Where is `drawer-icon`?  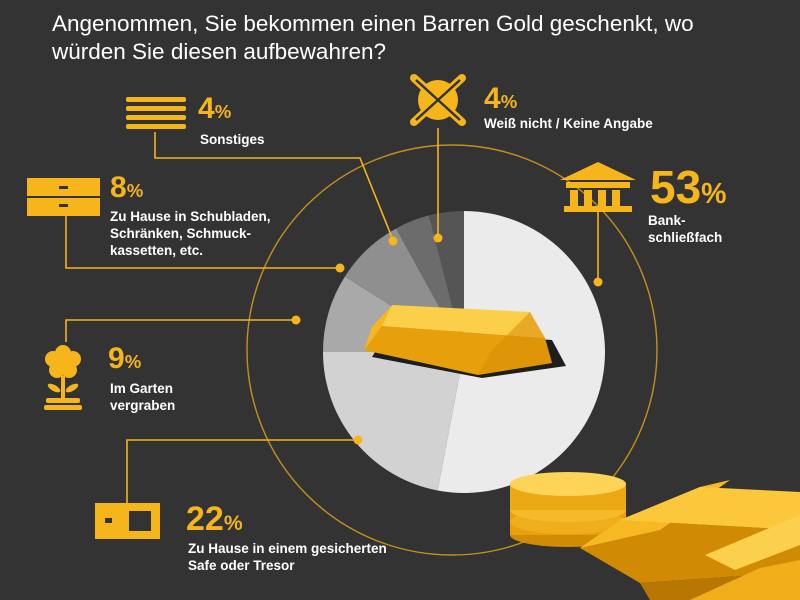 drawer-icon is located at coordinates (63, 197).